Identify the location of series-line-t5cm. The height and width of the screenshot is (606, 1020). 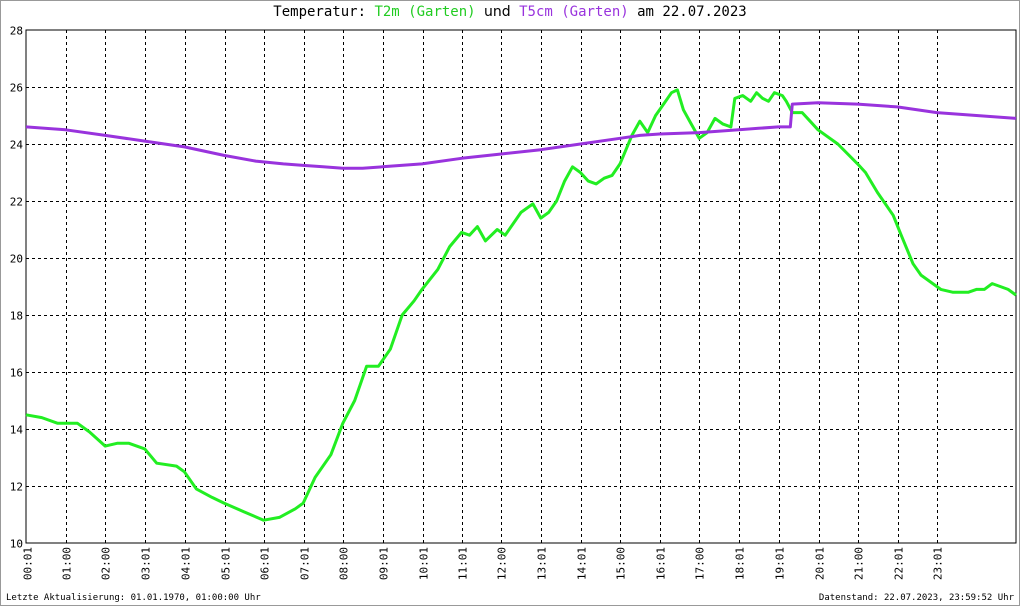
(521, 135).